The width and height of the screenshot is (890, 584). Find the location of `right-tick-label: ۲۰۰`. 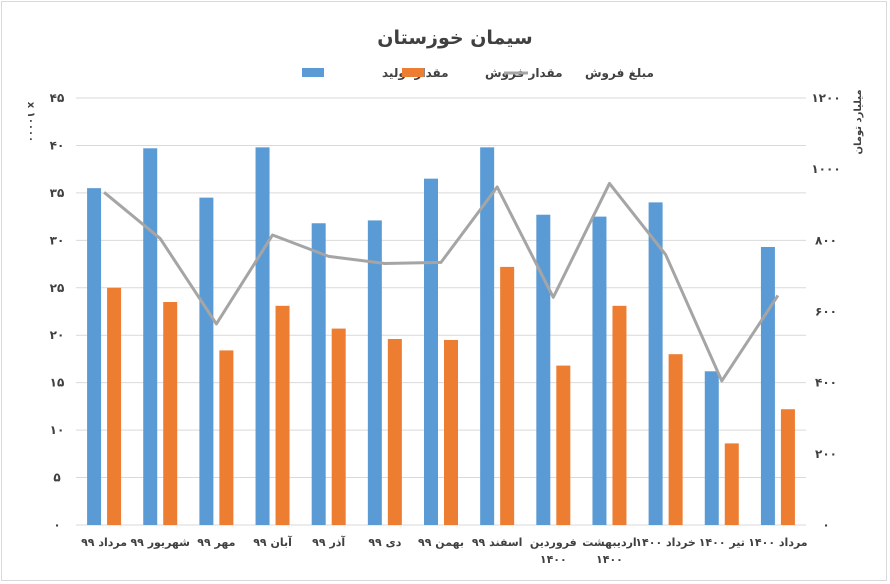

right-tick-label: ۲۰۰ is located at coordinates (826, 454).